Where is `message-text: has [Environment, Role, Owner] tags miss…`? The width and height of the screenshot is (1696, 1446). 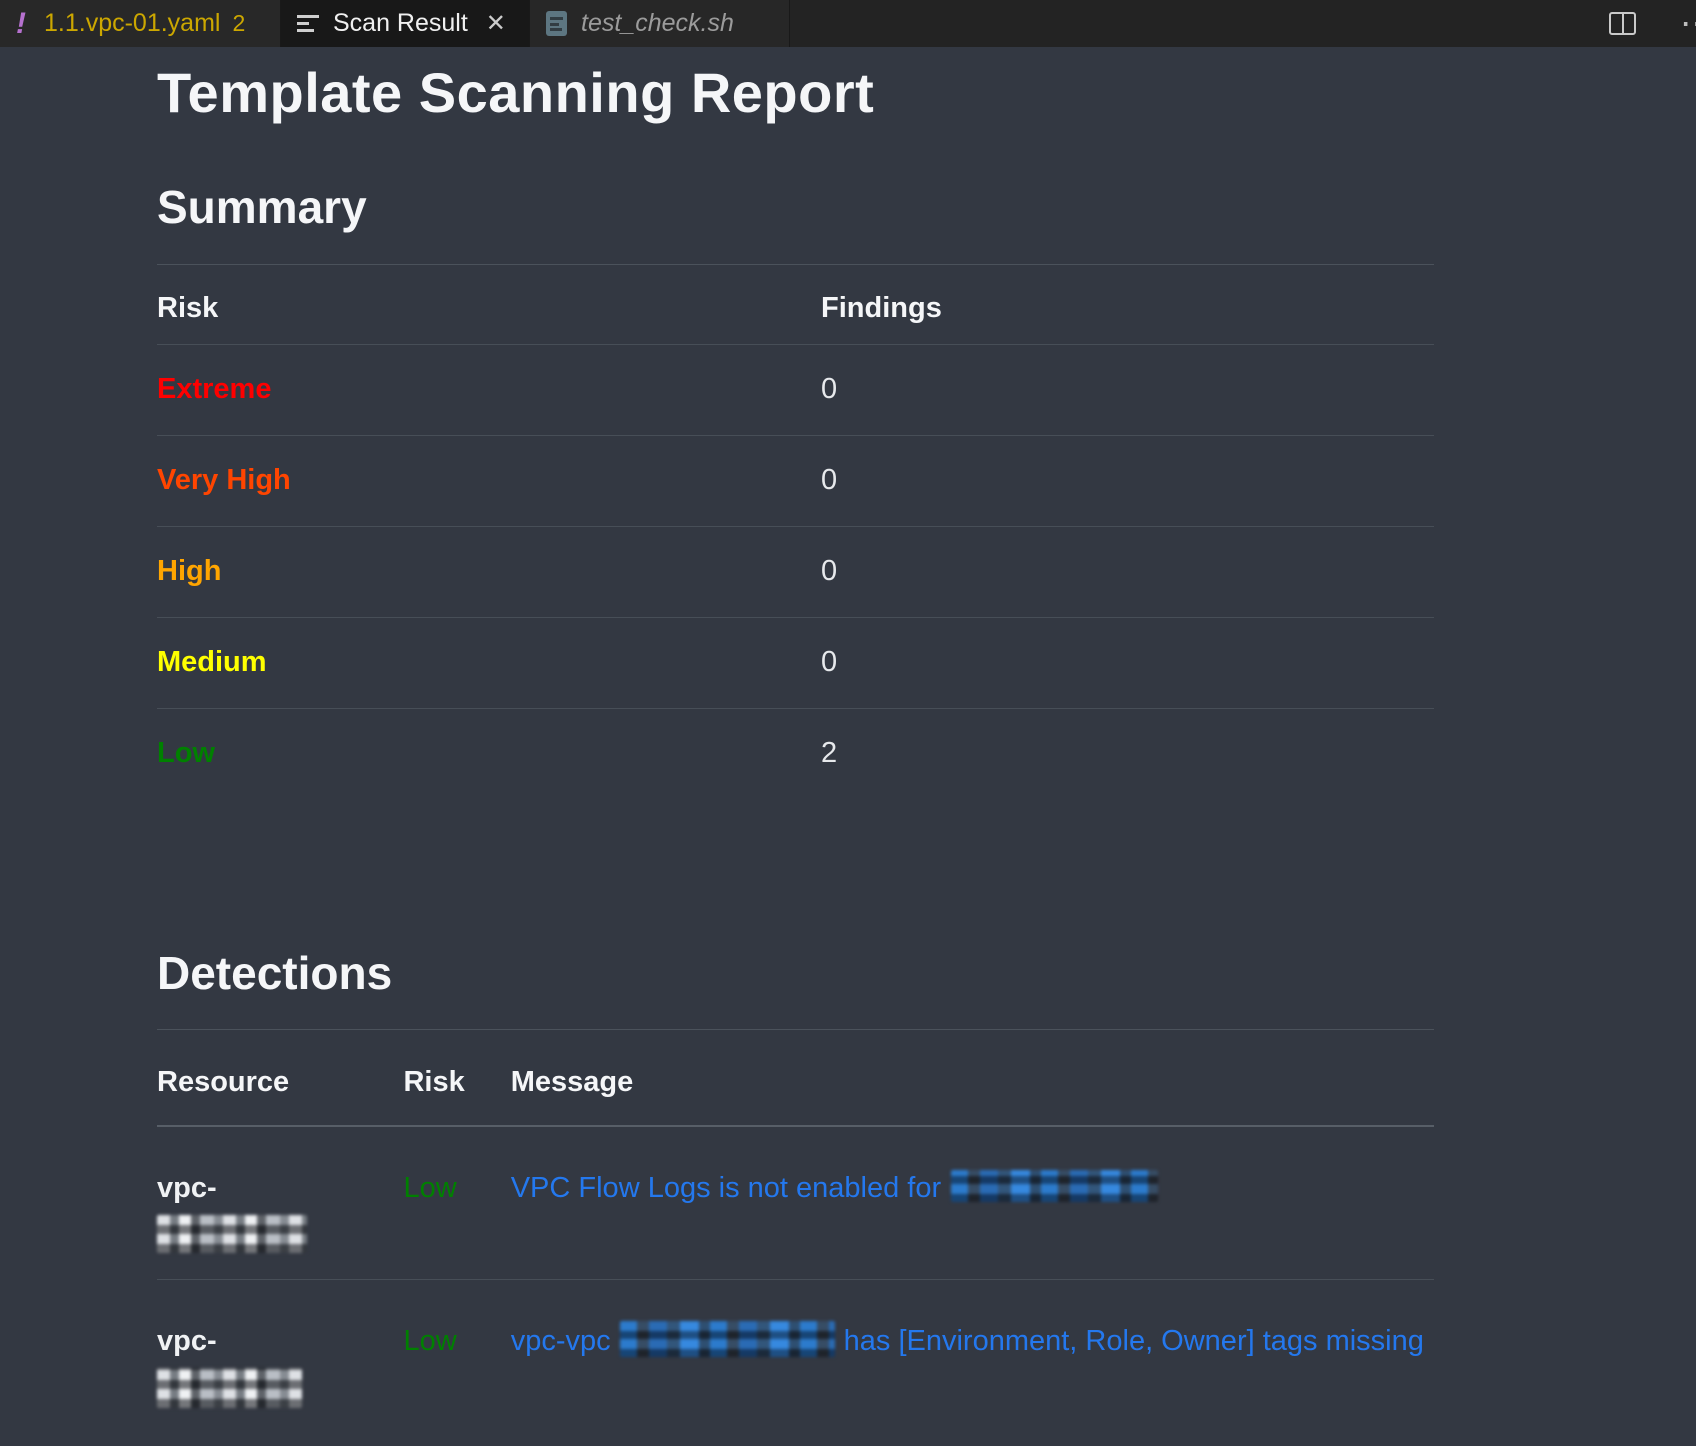 message-text: has [Environment, Role, Owner] tags miss… is located at coordinates (1133, 1340).